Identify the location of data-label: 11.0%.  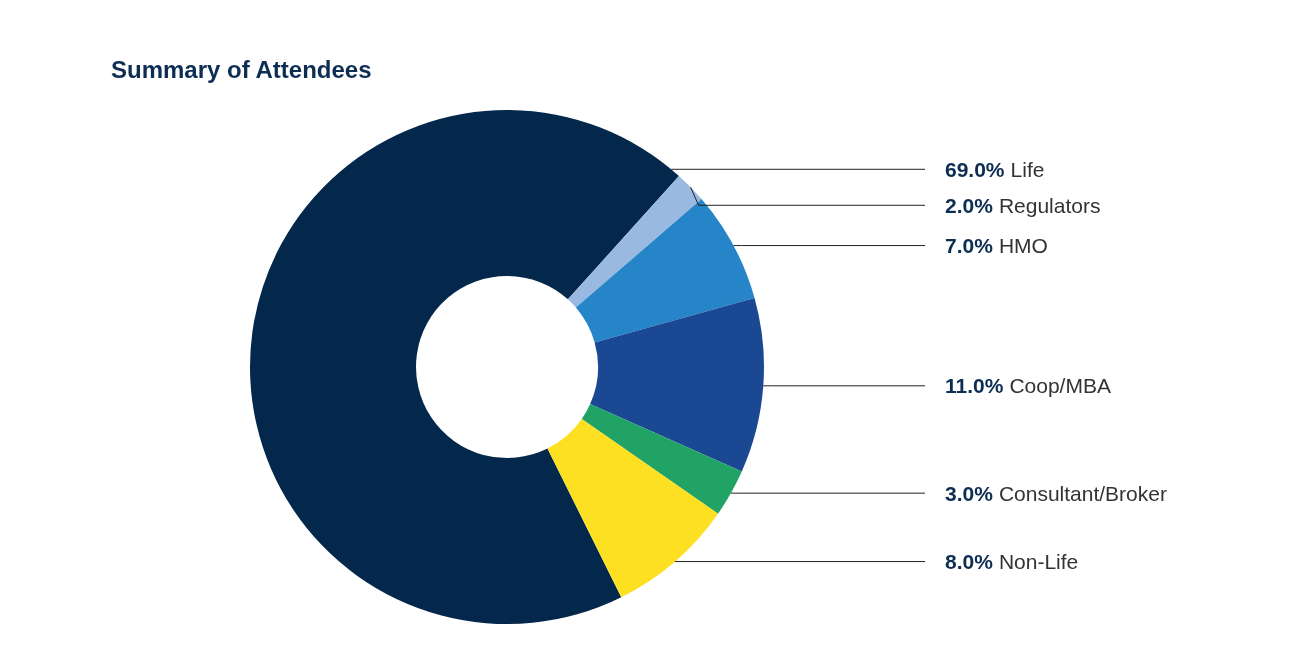
(974, 386).